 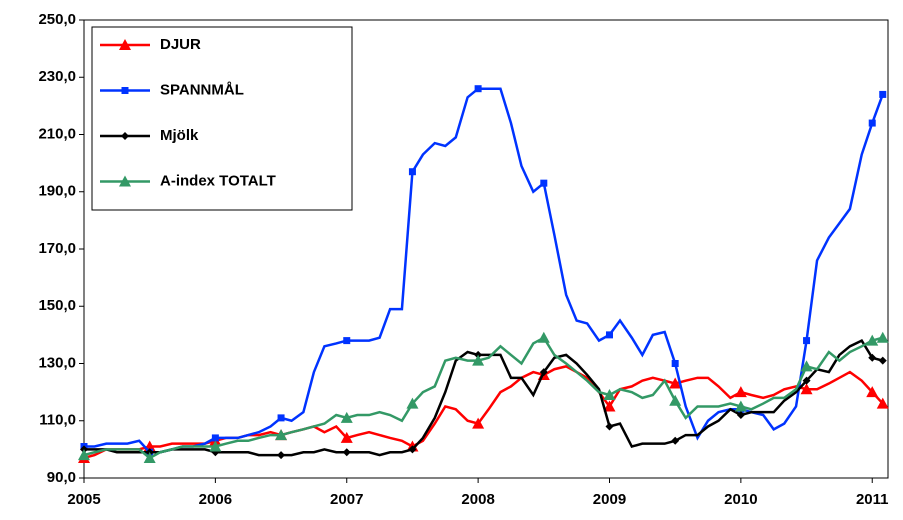 What do you see at coordinates (57, 305) in the screenshot?
I see `y-tick-label: 150,0` at bounding box center [57, 305].